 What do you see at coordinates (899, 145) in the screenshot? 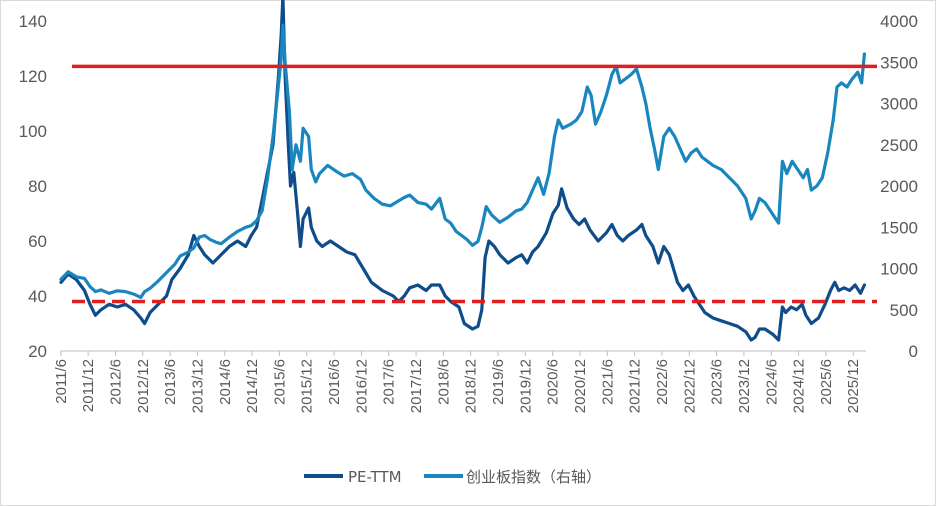
I see `right-tick-label: 2500` at bounding box center [899, 145].